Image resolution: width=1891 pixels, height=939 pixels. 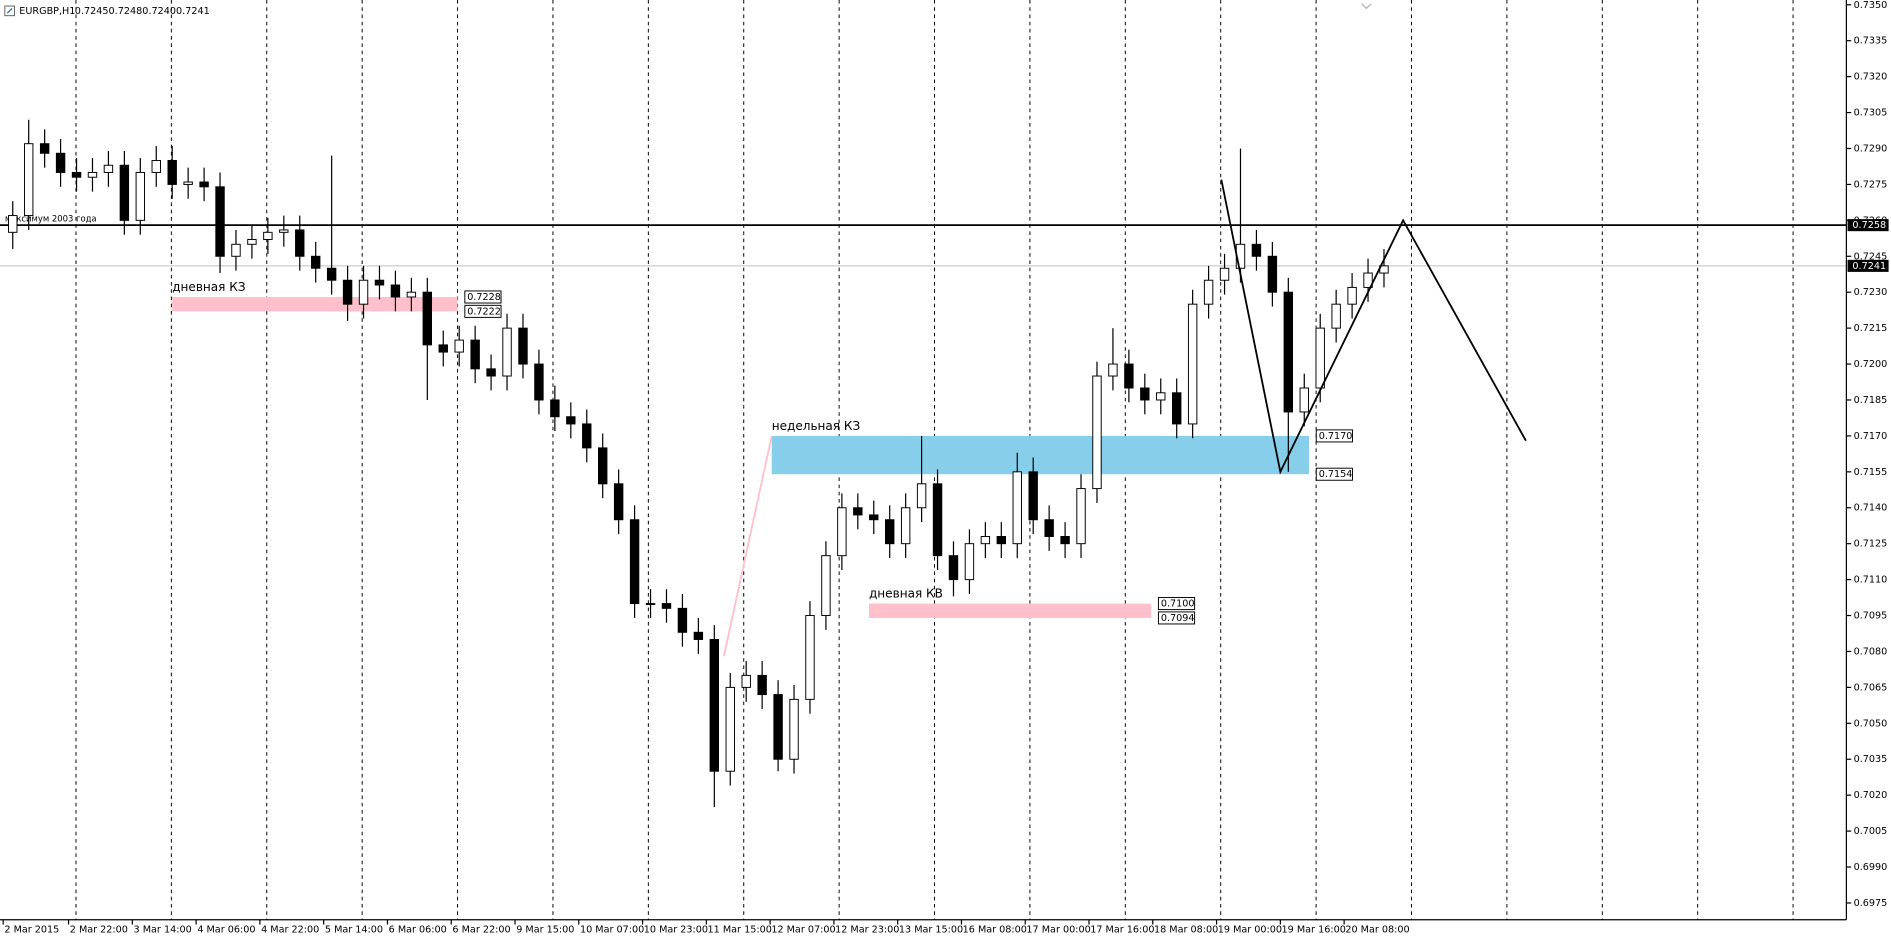 I want to click on x-tick-label: 9 Mar 15:00, so click(x=545, y=929).